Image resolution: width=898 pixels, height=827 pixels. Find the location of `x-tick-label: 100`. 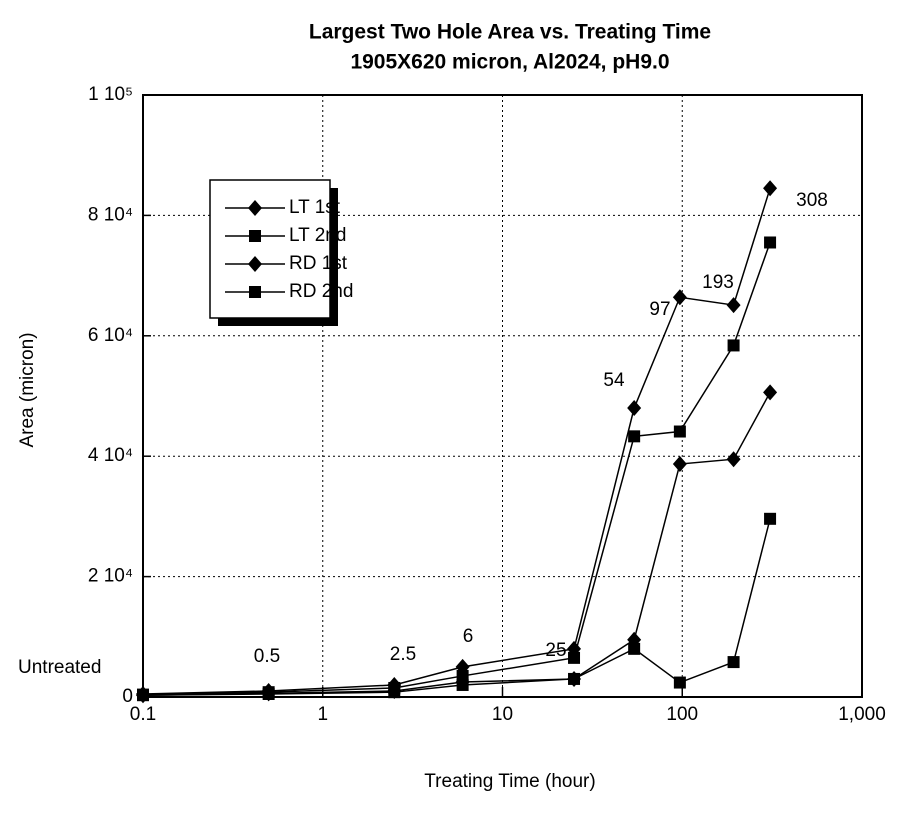

x-tick-label: 100 is located at coordinates (682, 714).